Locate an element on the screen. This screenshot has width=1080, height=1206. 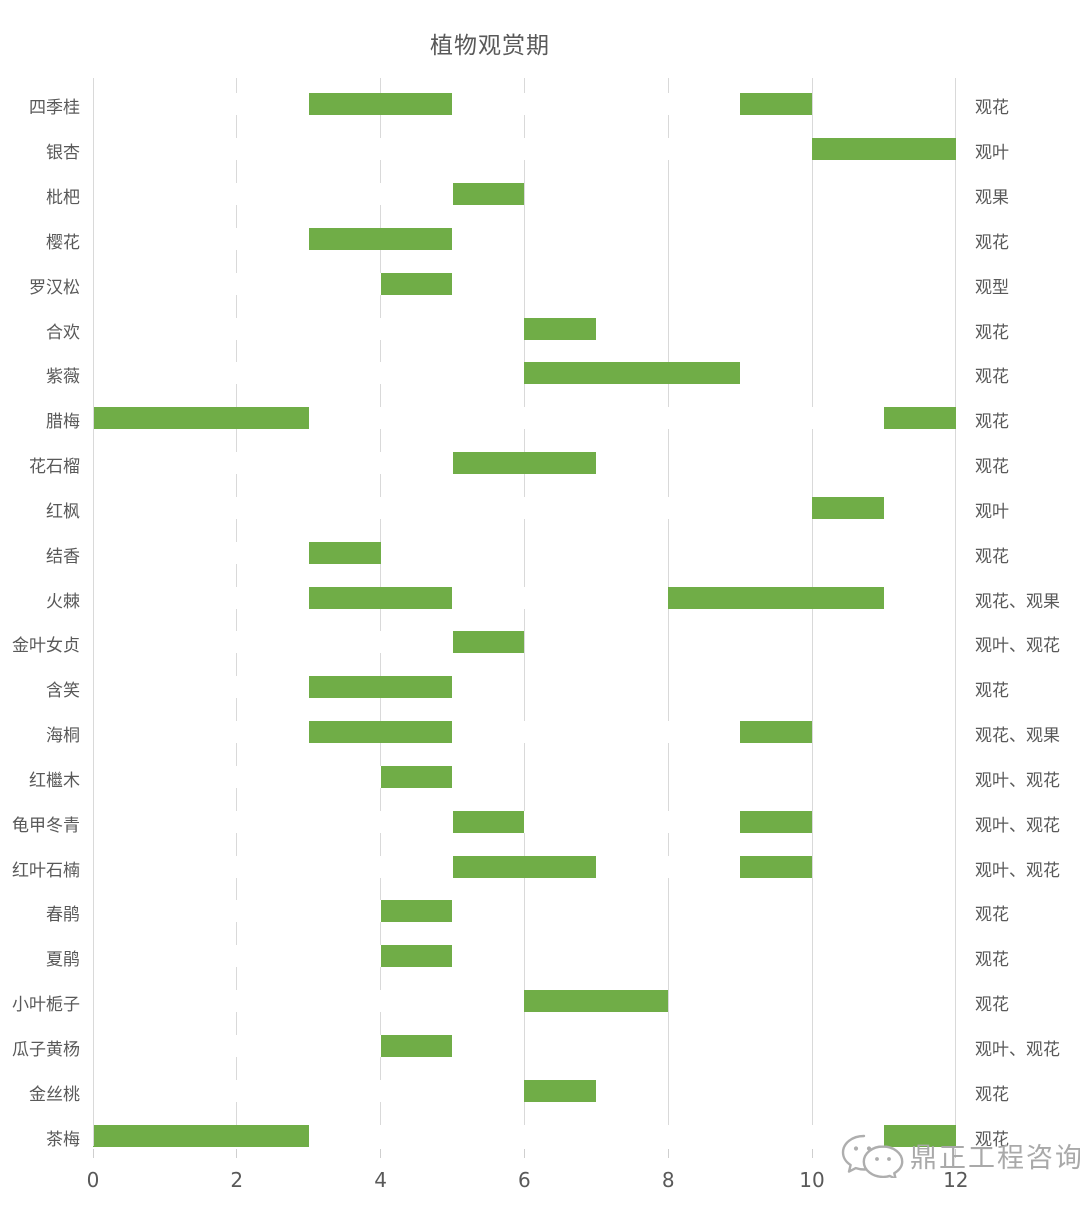
period-bar-腊梅-1 is located at coordinates (919, 418).